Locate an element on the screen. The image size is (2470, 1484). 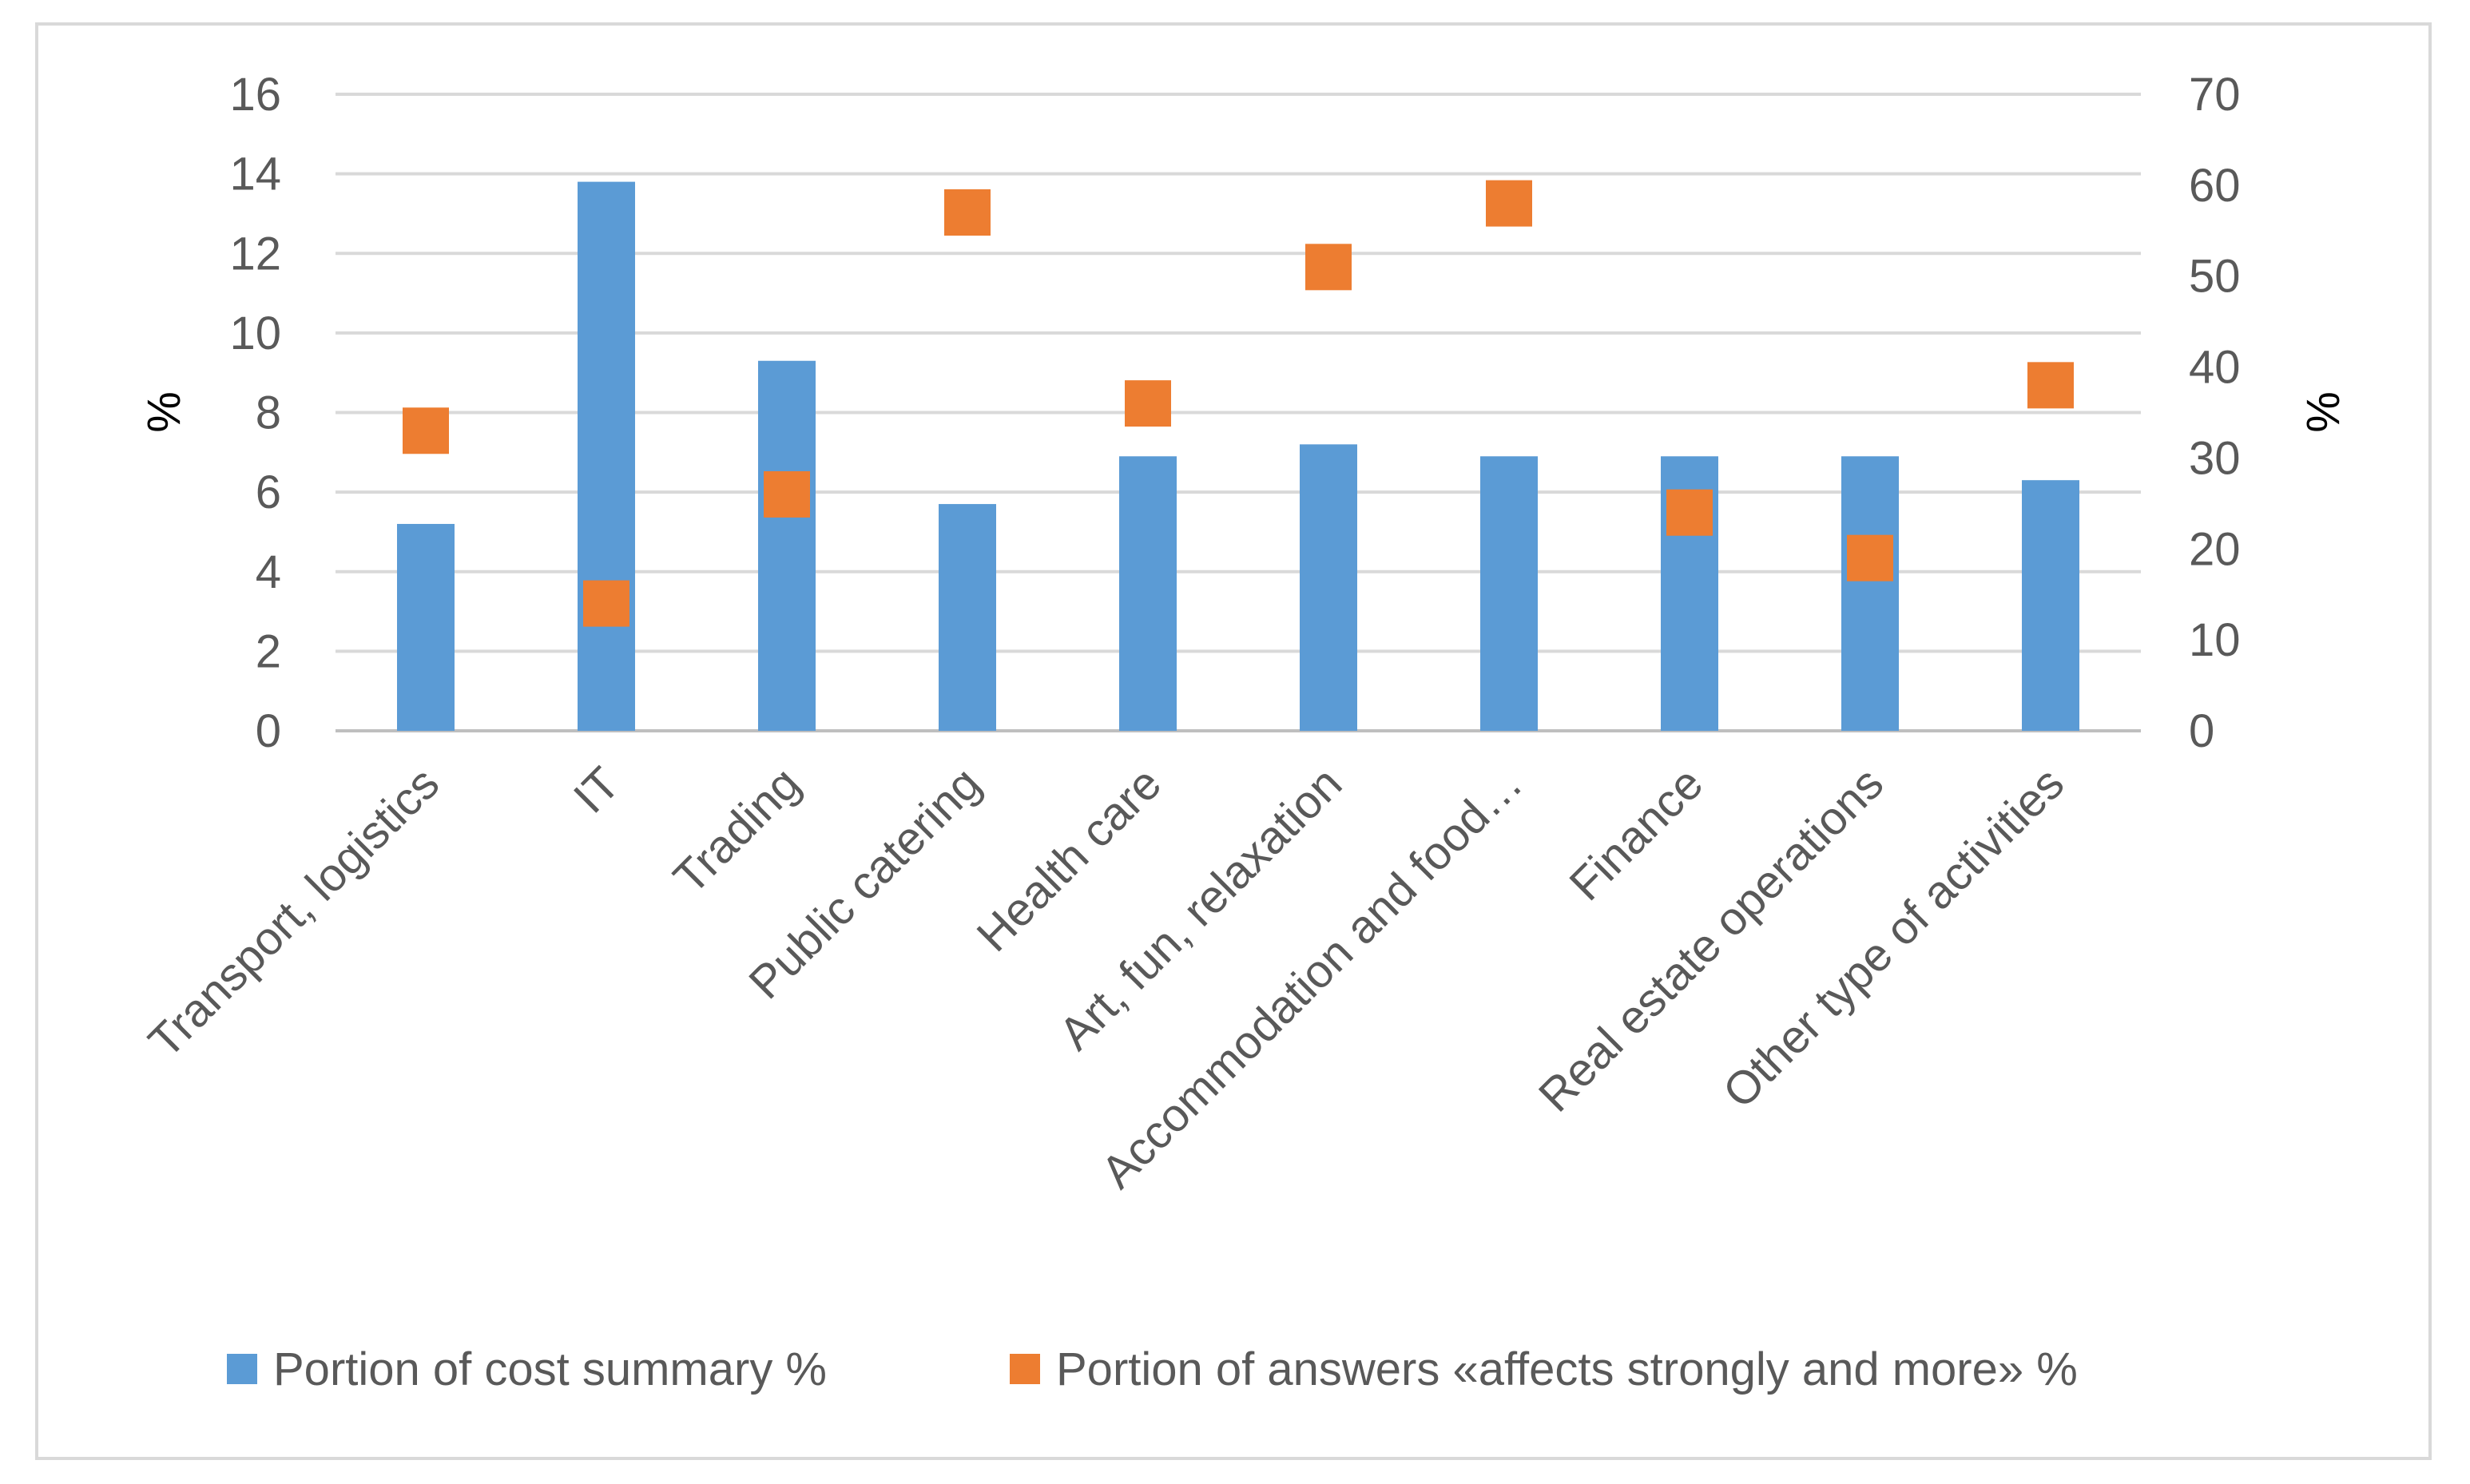
y2-tick-label: 60 is located at coordinates (2215, 186).